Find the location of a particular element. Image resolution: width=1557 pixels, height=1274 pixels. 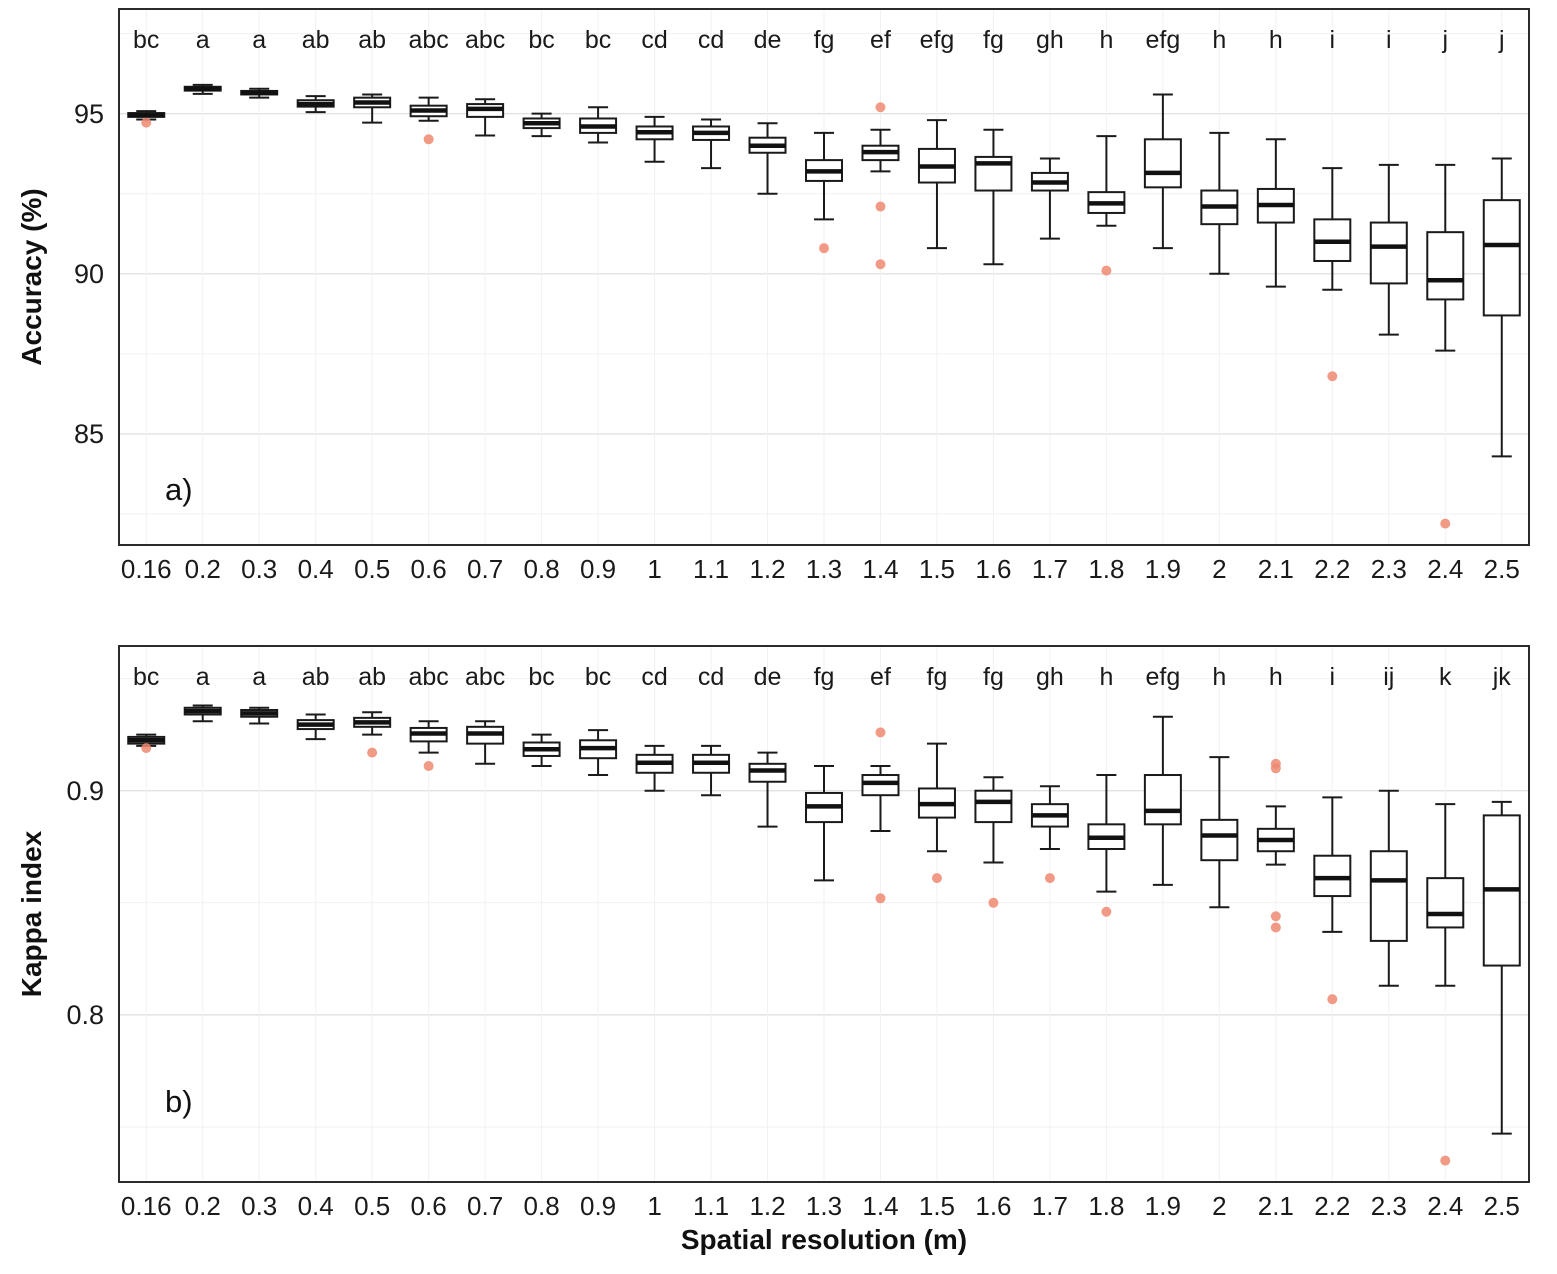

x-tick-label: 0.9 is located at coordinates (598, 1206).